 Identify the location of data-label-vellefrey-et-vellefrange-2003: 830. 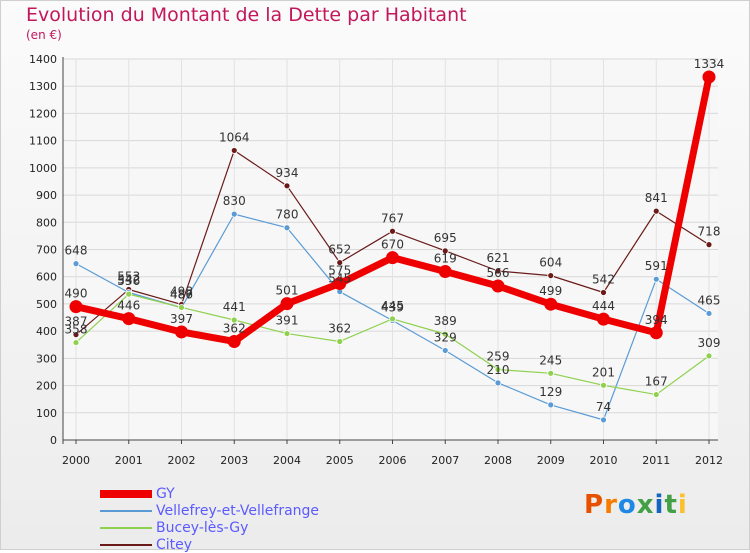
(234, 201).